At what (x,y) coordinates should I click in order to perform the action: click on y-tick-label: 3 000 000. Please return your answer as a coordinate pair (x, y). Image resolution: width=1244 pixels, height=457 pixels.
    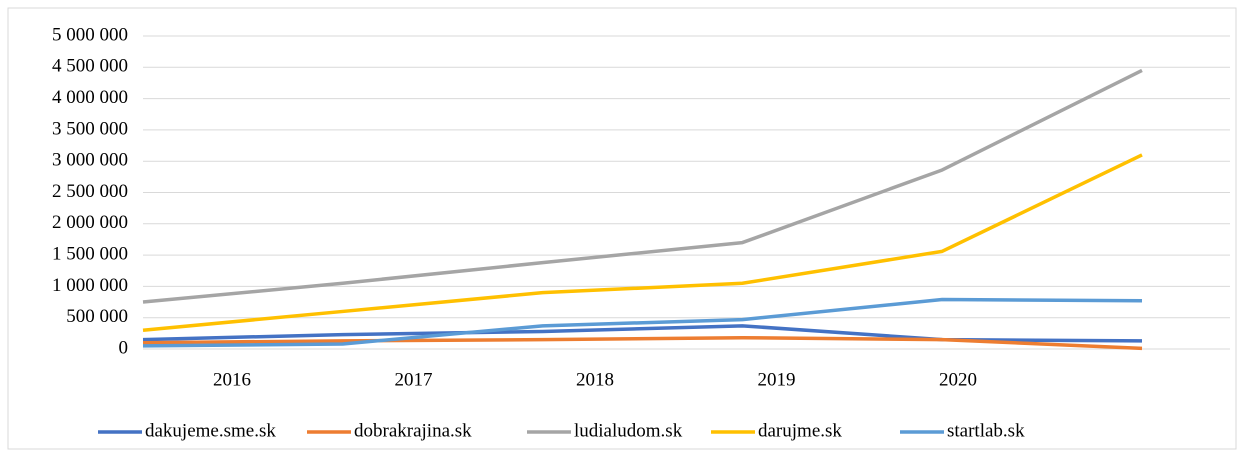
    Looking at the image, I should click on (90, 160).